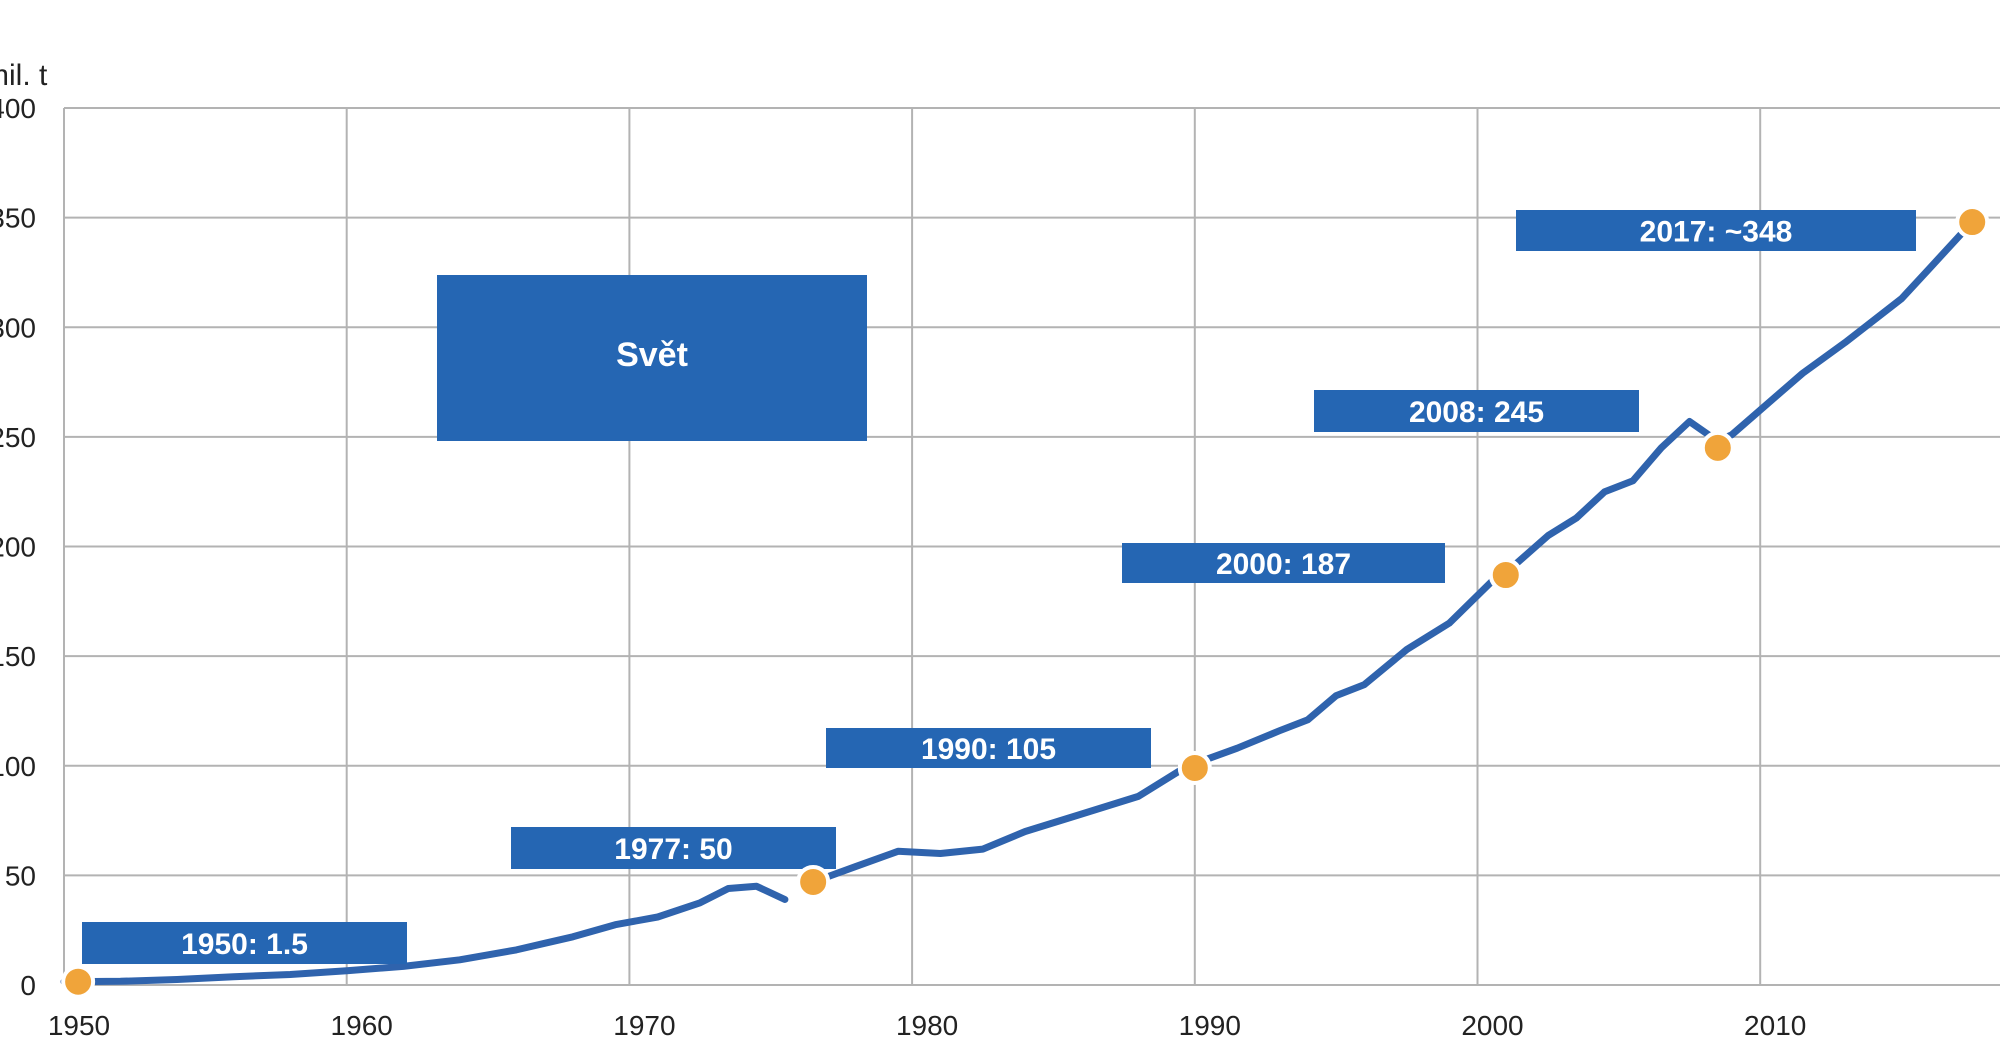 This screenshot has width=2000, height=1052. I want to click on title-background, so click(652, 358).